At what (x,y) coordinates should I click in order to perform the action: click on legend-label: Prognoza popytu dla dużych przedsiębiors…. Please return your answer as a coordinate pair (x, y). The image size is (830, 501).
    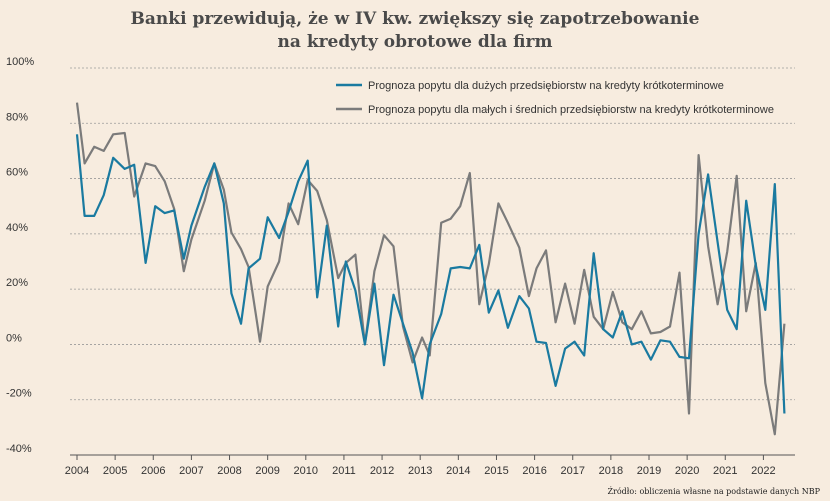
    Looking at the image, I should click on (546, 86).